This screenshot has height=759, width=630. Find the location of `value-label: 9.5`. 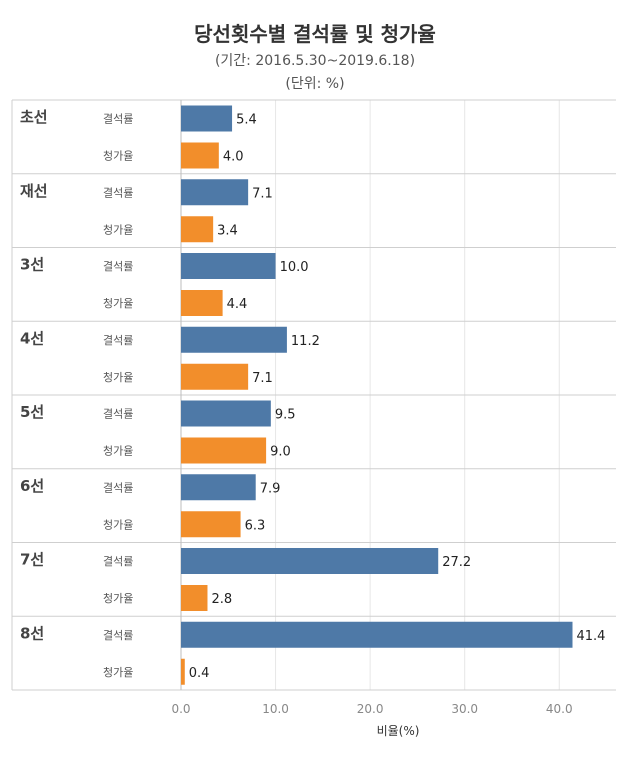

value-label: 9.5 is located at coordinates (285, 415).